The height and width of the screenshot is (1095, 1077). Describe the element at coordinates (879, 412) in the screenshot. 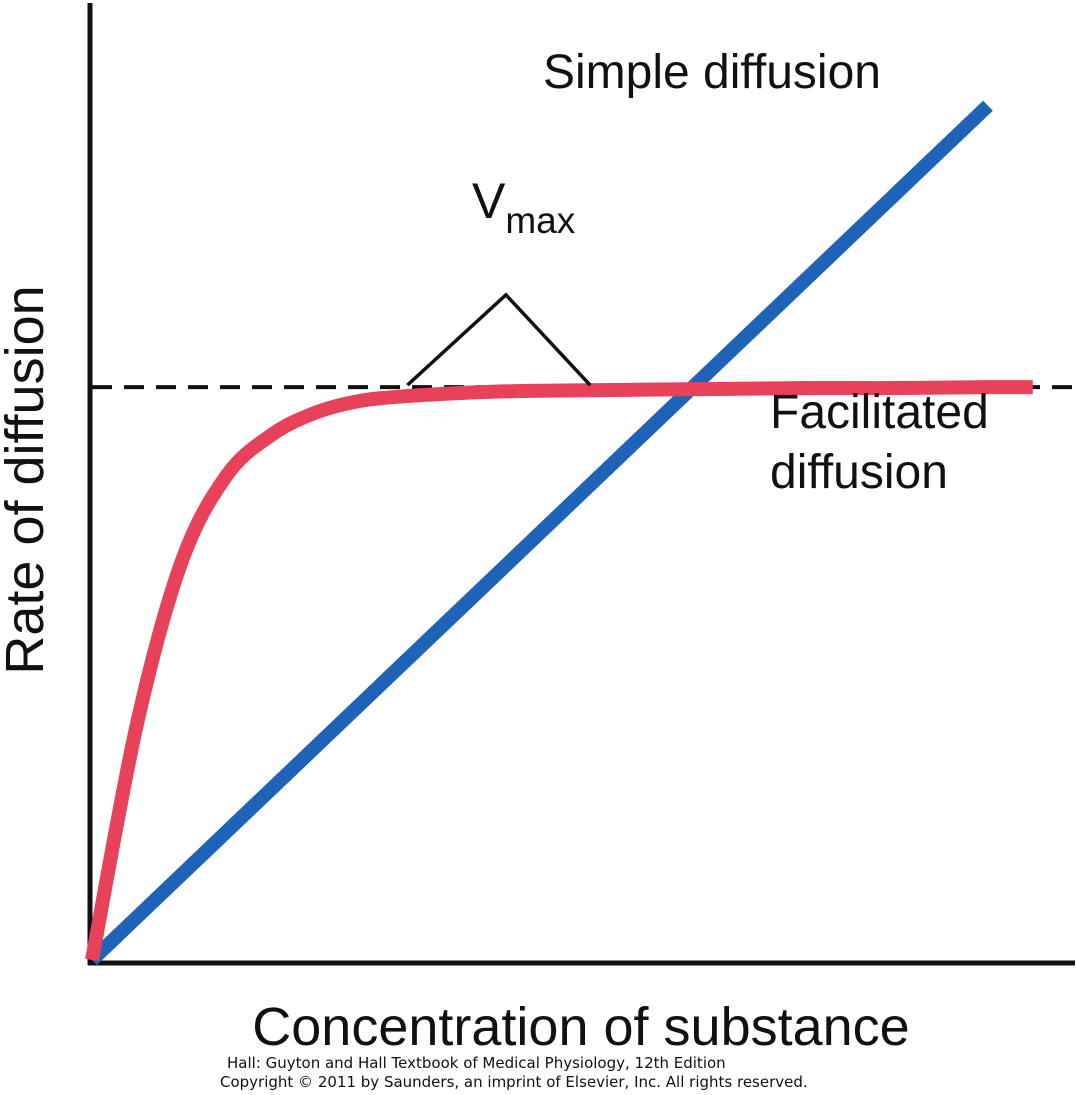

I see `series-label-facilitated-diffusion-line1: Facilitated` at that location.